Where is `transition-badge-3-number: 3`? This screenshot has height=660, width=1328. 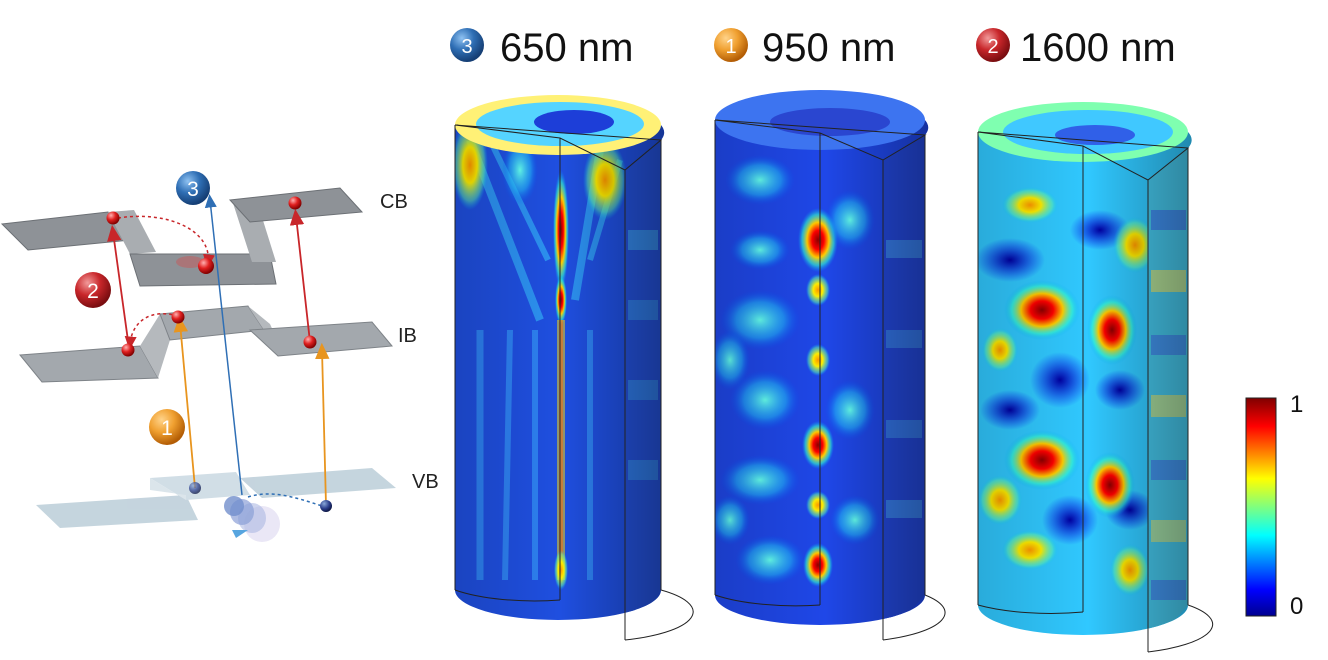
transition-badge-3-number: 3 is located at coordinates (193, 189).